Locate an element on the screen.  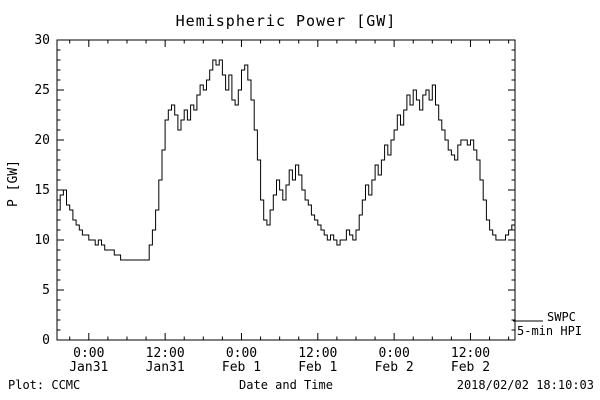
svg-text: 25 is located at coordinates (42, 90).